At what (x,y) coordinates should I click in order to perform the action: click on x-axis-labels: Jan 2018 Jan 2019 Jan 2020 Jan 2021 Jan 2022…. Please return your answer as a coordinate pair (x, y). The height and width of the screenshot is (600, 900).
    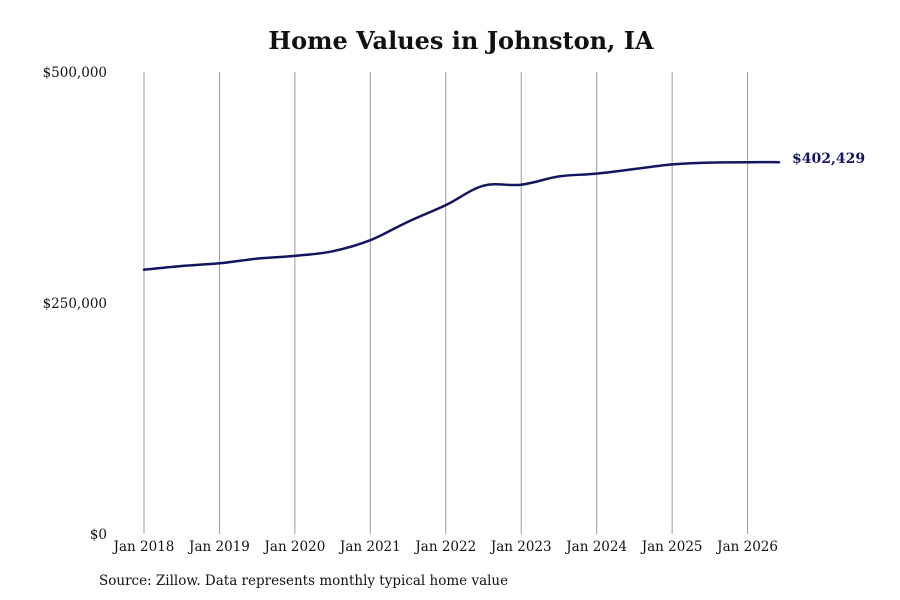
    Looking at the image, I should click on (445, 547).